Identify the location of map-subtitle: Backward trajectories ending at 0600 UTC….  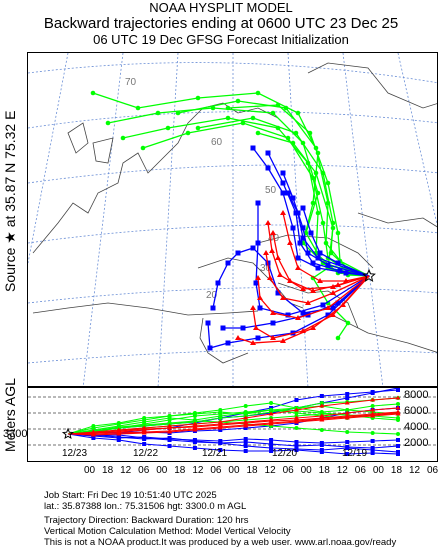
(221, 23).